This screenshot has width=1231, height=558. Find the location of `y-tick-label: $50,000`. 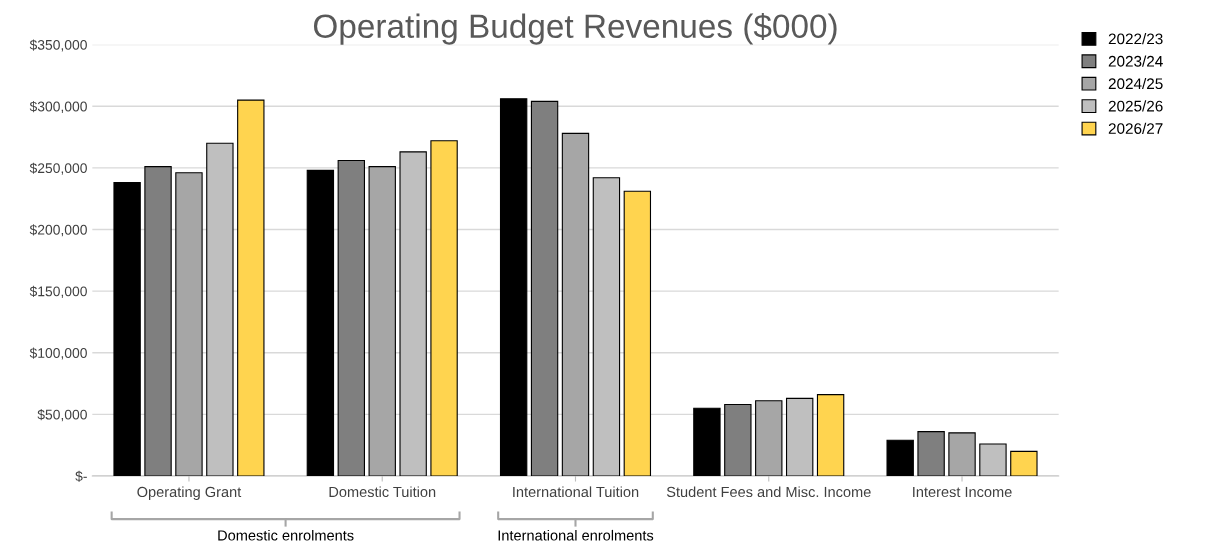

y-tick-label: $50,000 is located at coordinates (62, 415).